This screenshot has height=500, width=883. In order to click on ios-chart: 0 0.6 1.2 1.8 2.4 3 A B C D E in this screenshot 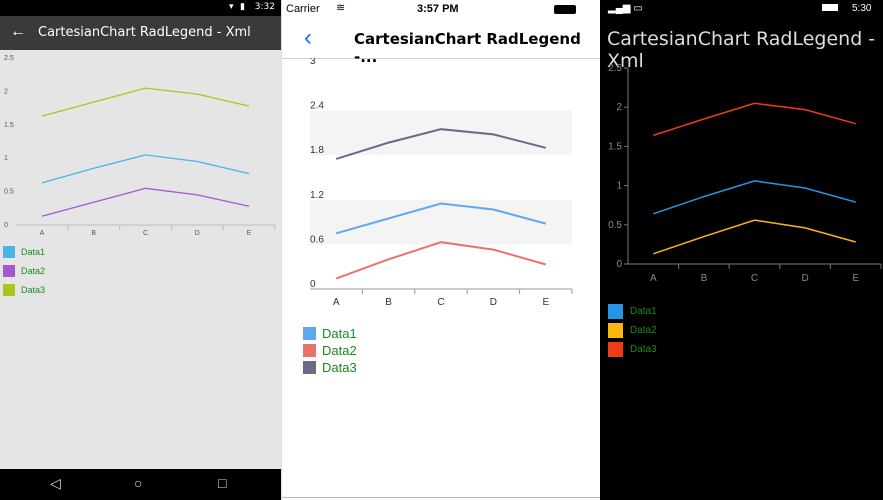, I will do `click(441, 183)`.